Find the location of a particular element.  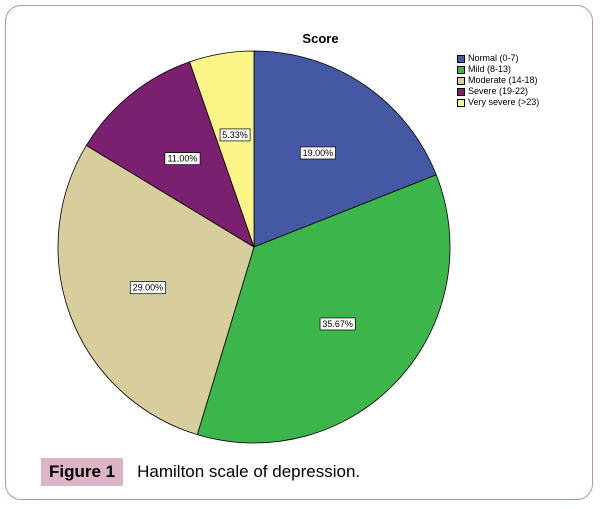

legend-item-4: Severe (19-22) is located at coordinates (498, 91).